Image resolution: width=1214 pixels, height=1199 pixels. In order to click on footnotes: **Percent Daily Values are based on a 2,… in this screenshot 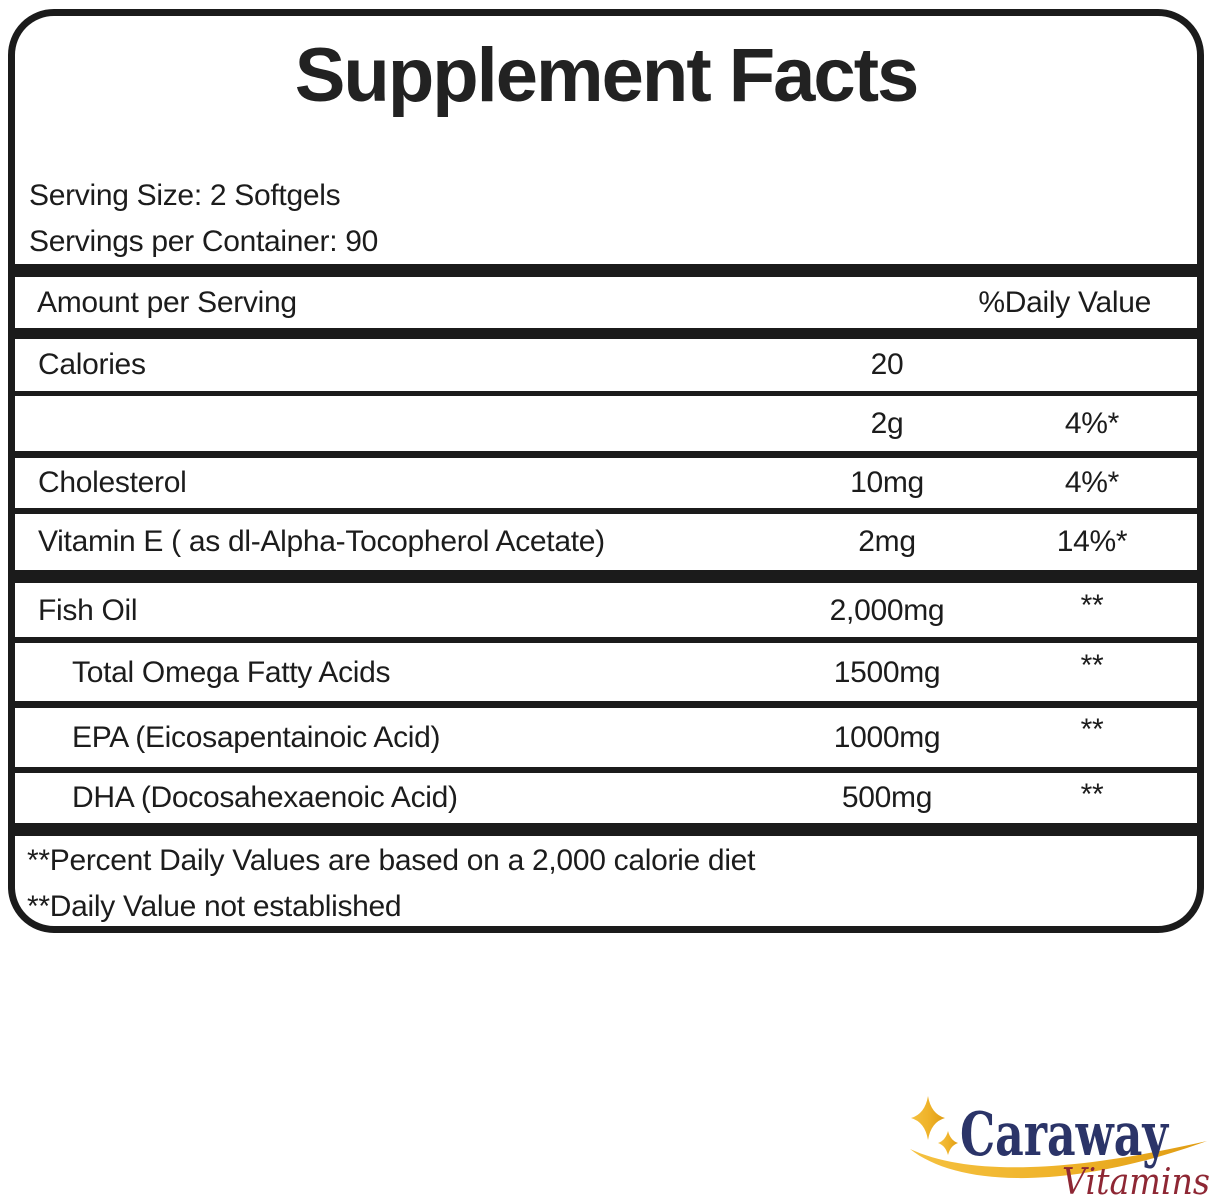, I will do `click(607, 884)`.